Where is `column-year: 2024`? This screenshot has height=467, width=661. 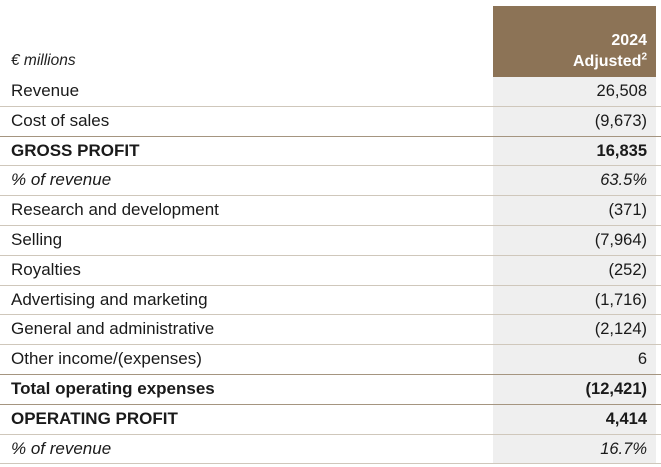
column-year: 2024 is located at coordinates (629, 40).